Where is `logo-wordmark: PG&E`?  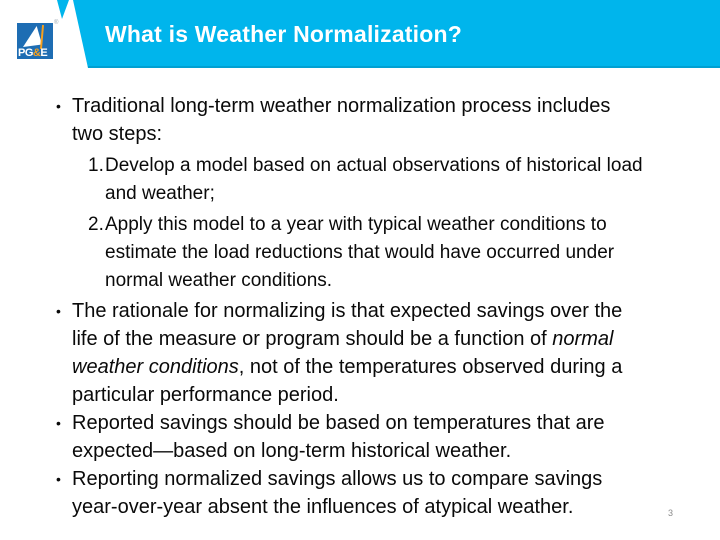
logo-wordmark: PG&E is located at coordinates (33, 53).